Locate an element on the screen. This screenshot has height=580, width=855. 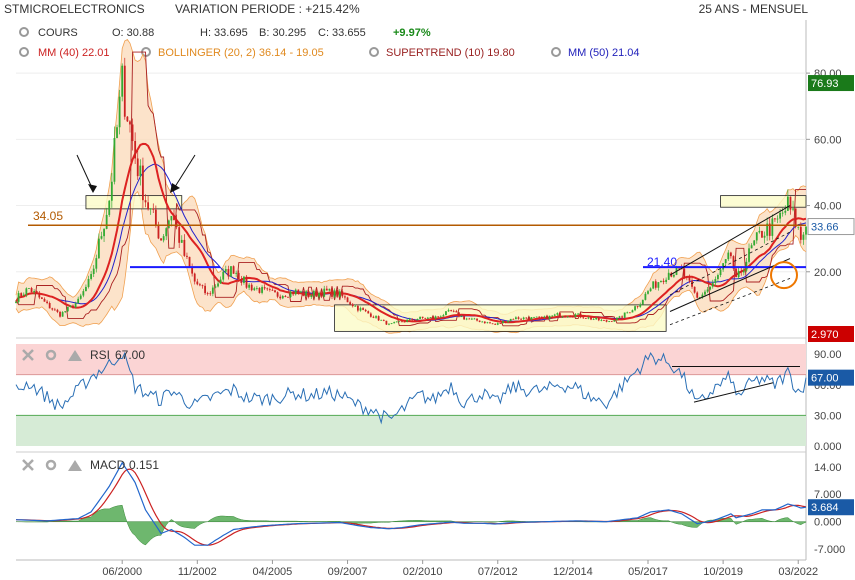
channel-top is located at coordinates (730, 240).